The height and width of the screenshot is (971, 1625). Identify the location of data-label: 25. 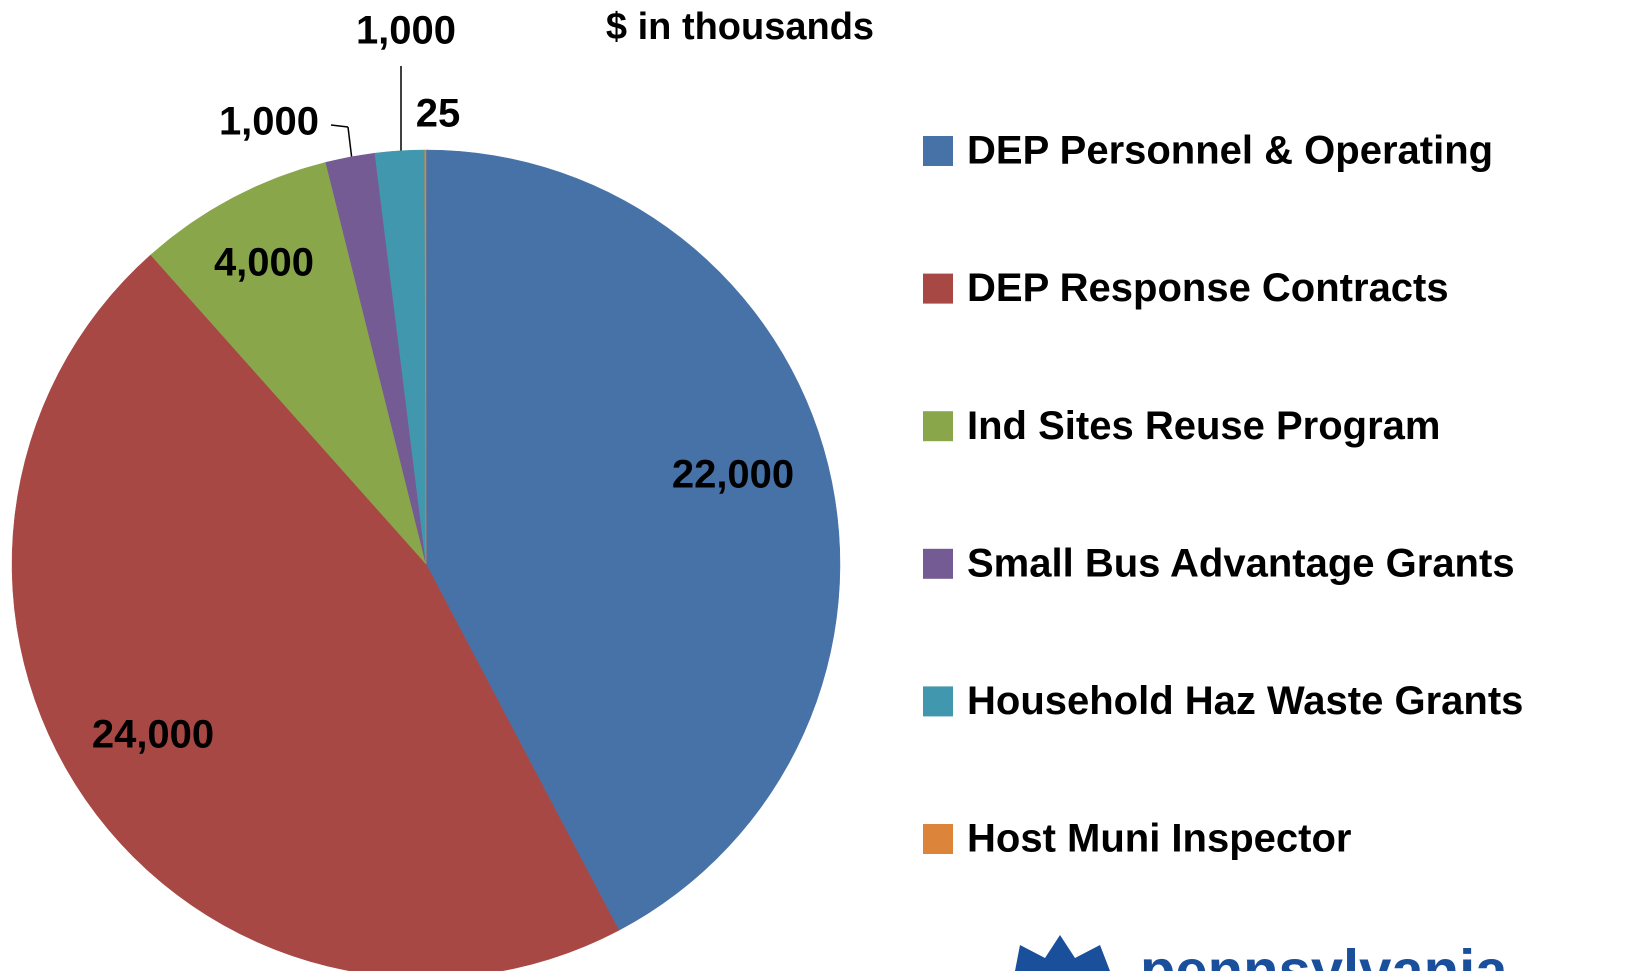
(438, 114).